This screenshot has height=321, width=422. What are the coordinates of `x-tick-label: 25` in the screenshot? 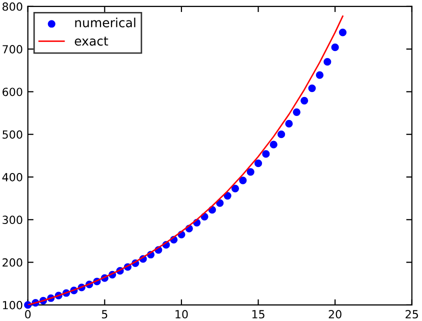 It's located at (412, 314).